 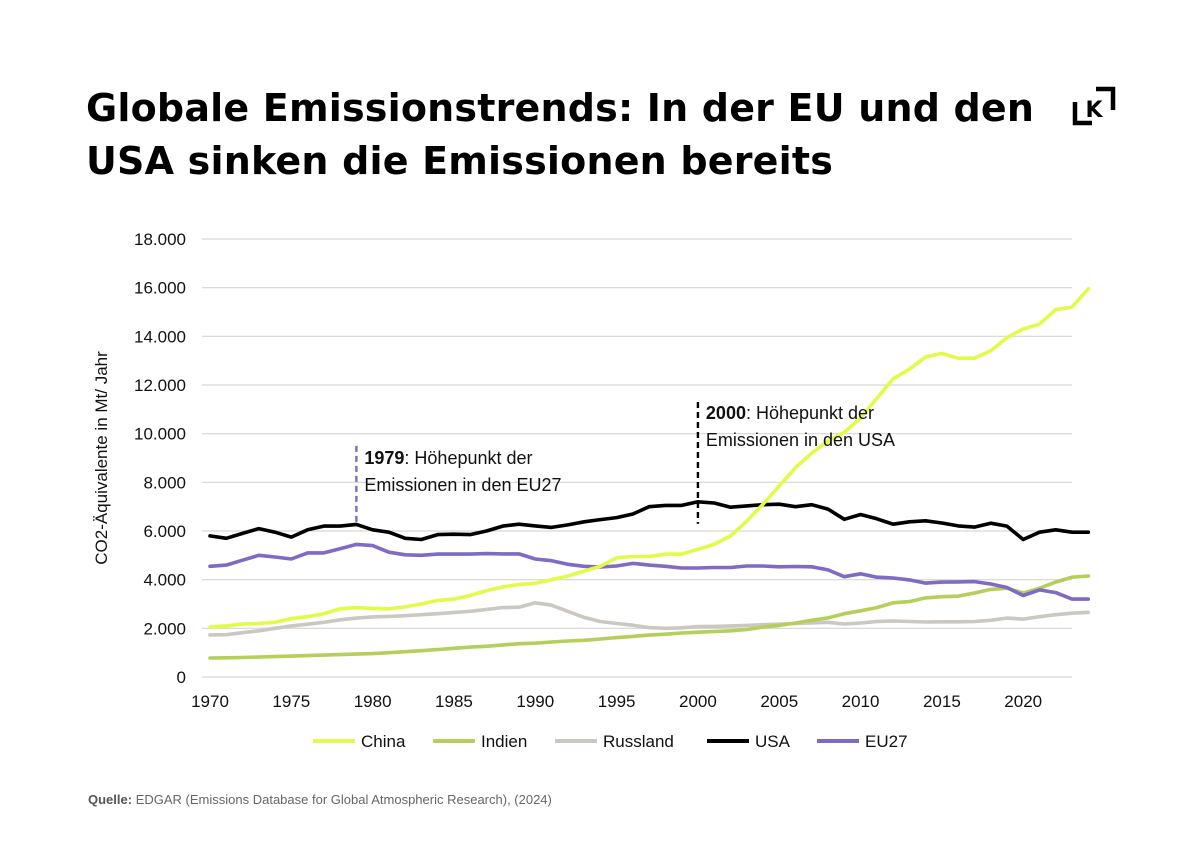 I want to click on annotation-line2-2000: Emissionen in den USA, so click(x=800, y=440).